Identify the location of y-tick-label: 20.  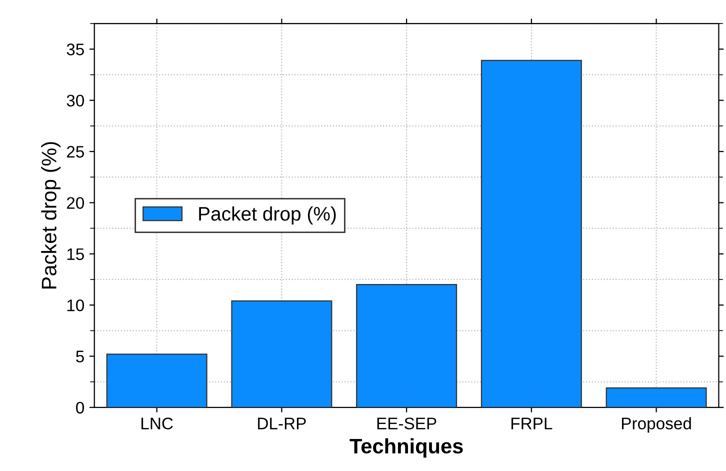
(75, 203).